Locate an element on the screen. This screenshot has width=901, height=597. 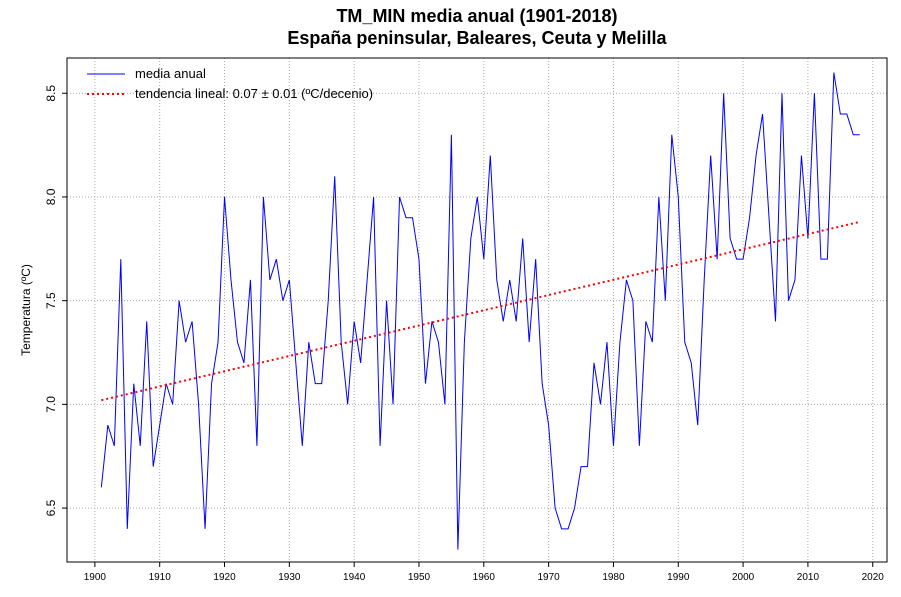
y-tick-label: 6.5 is located at coordinates (51, 507).